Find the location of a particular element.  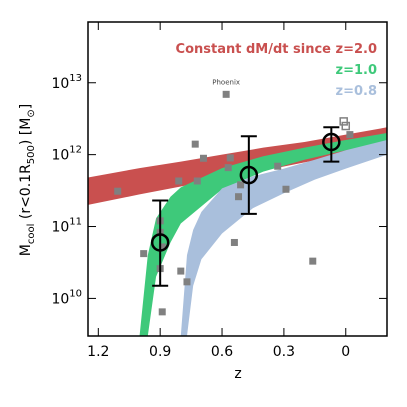

y-axis-label: Mcool (r<0.1R500) [M⊙] is located at coordinates (27, 180).